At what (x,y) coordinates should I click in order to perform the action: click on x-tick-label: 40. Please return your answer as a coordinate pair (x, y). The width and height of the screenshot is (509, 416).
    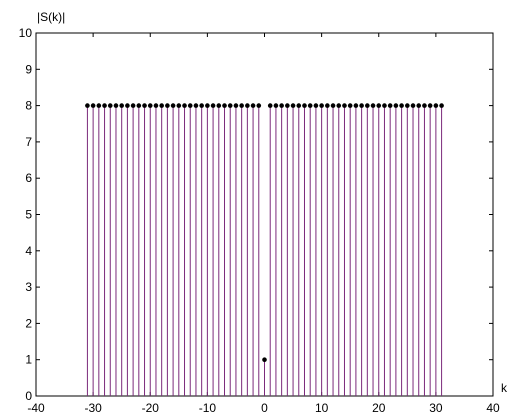
    Looking at the image, I should click on (493, 408).